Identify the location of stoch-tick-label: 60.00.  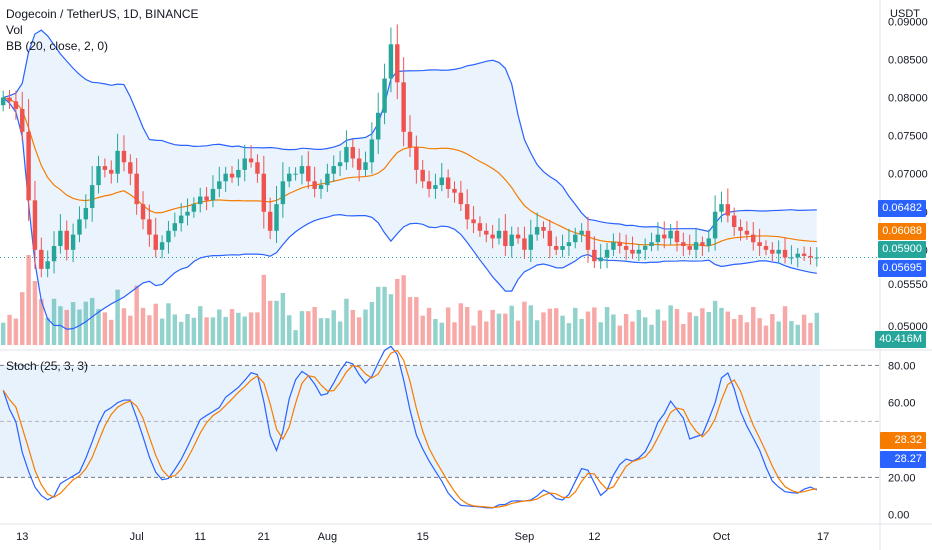
(902, 404).